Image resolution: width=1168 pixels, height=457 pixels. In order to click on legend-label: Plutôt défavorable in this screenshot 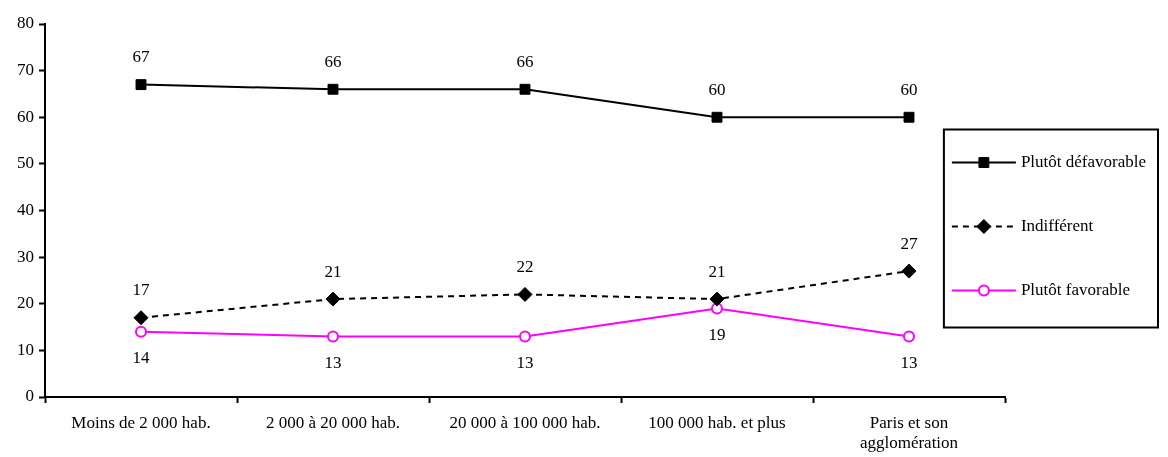, I will do `click(1083, 161)`.